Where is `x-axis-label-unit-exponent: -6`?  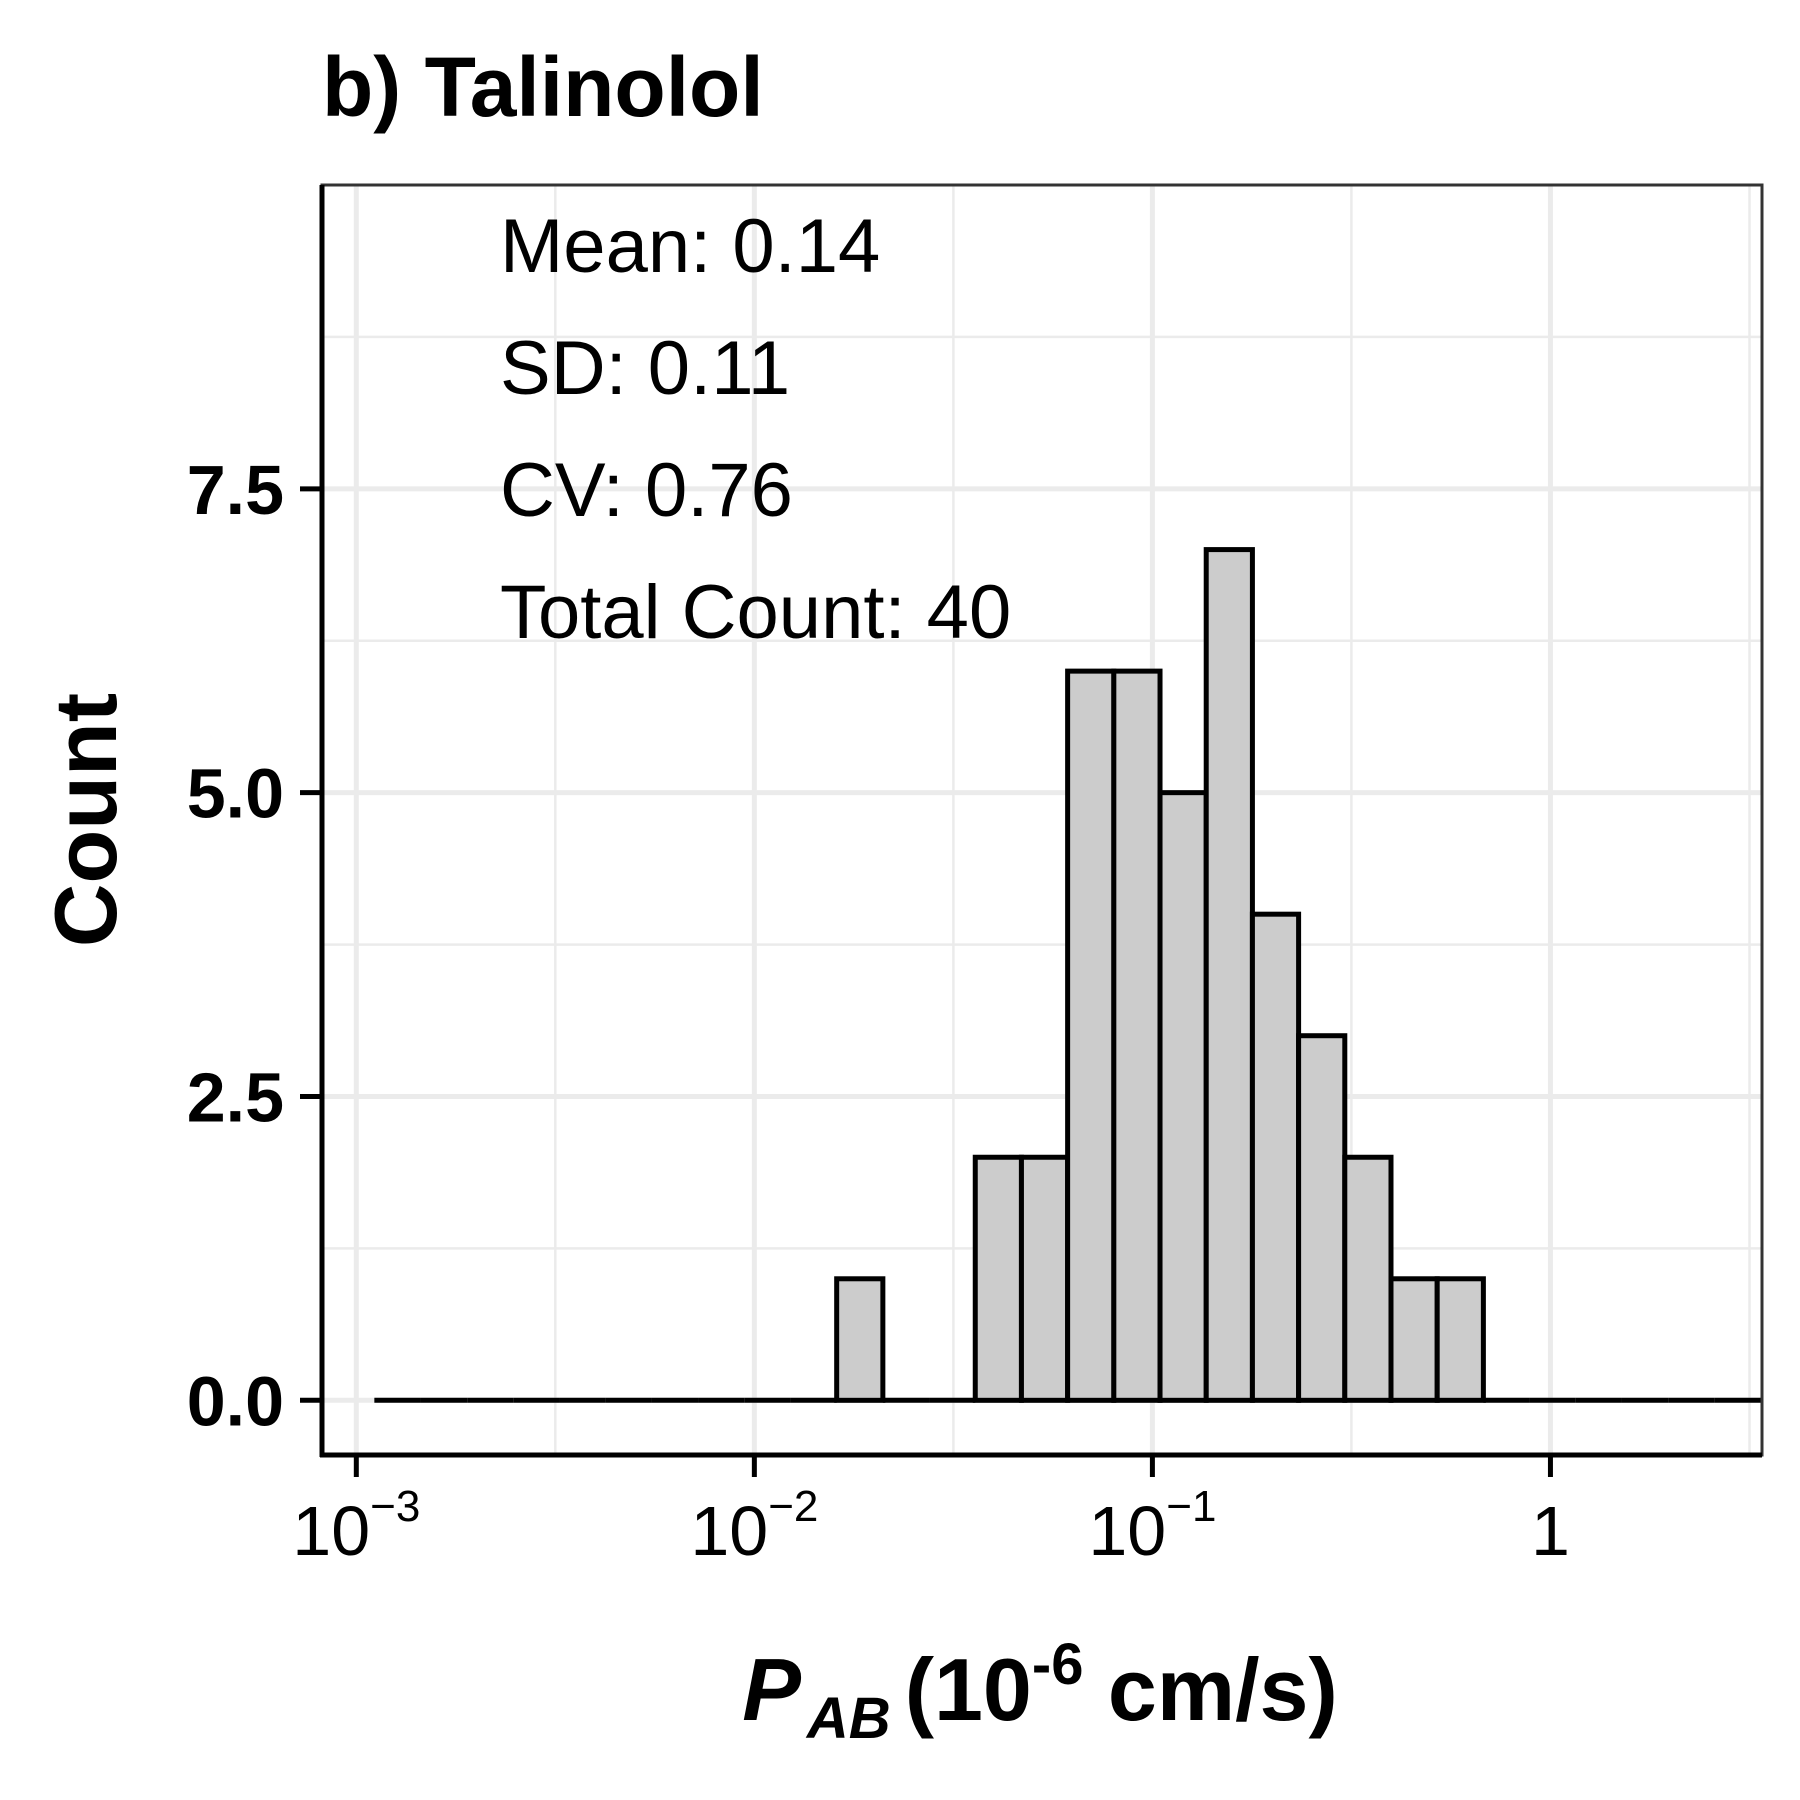
x-axis-label-unit-exponent: -6 is located at coordinates (1058, 1664).